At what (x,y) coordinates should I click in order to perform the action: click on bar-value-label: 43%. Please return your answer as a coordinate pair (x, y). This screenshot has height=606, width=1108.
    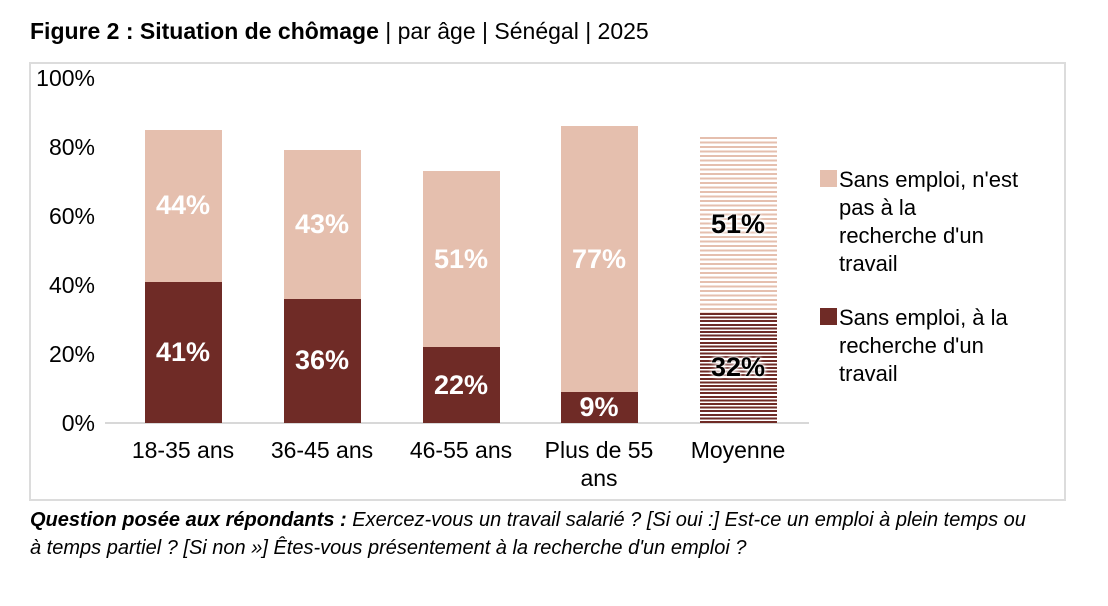
    Looking at the image, I should click on (322, 224).